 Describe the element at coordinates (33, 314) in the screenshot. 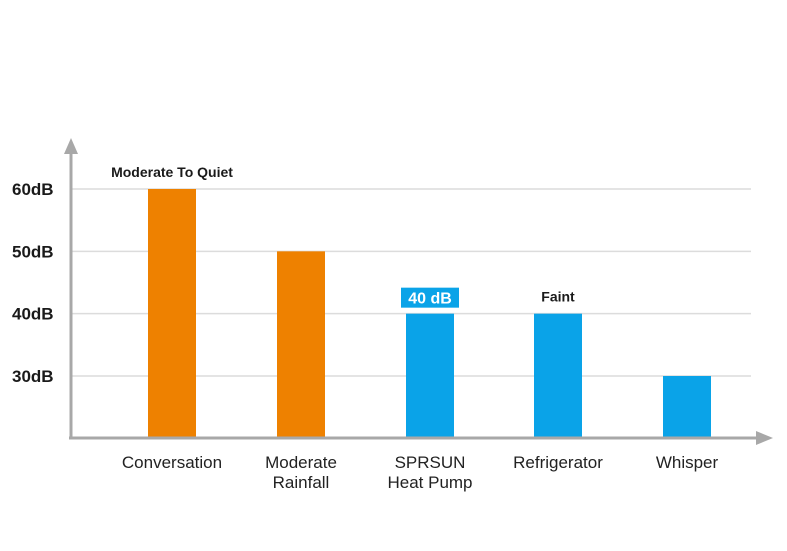

I see `y-tick-label-40: 40dB` at that location.